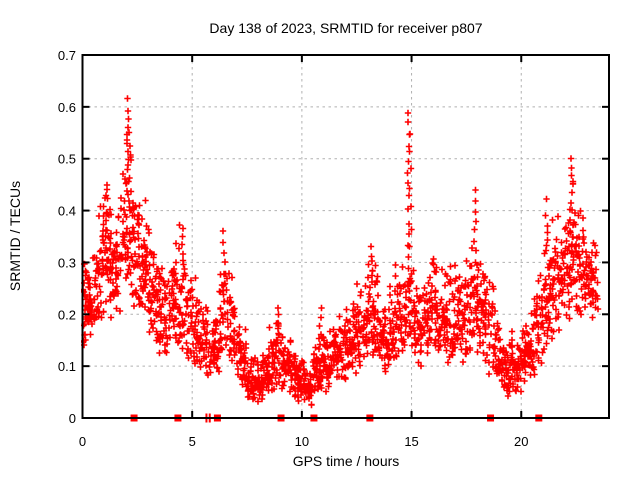 The width and height of the screenshot is (640, 480). What do you see at coordinates (15, 236) in the screenshot?
I see `y-axis-label: SRMTID / TECUs` at bounding box center [15, 236].